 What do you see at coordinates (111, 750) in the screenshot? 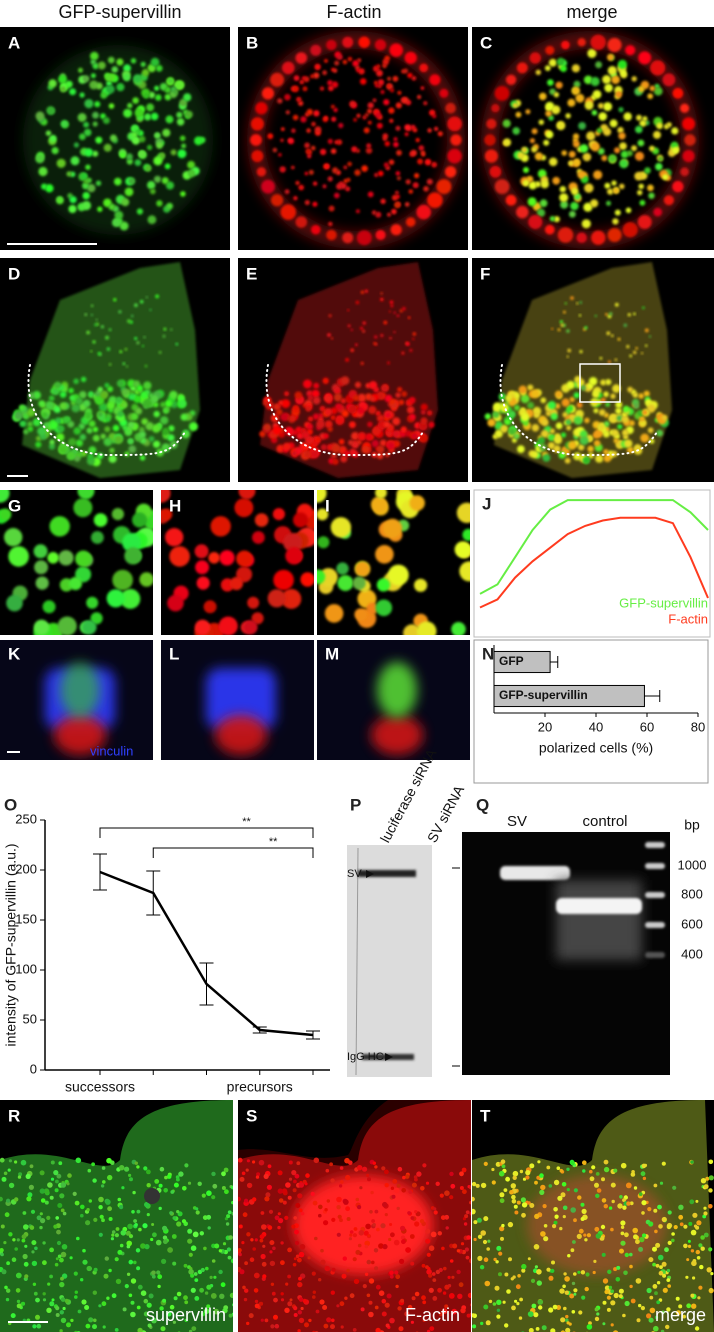
I see `channel-label: vinculin` at bounding box center [111, 750].